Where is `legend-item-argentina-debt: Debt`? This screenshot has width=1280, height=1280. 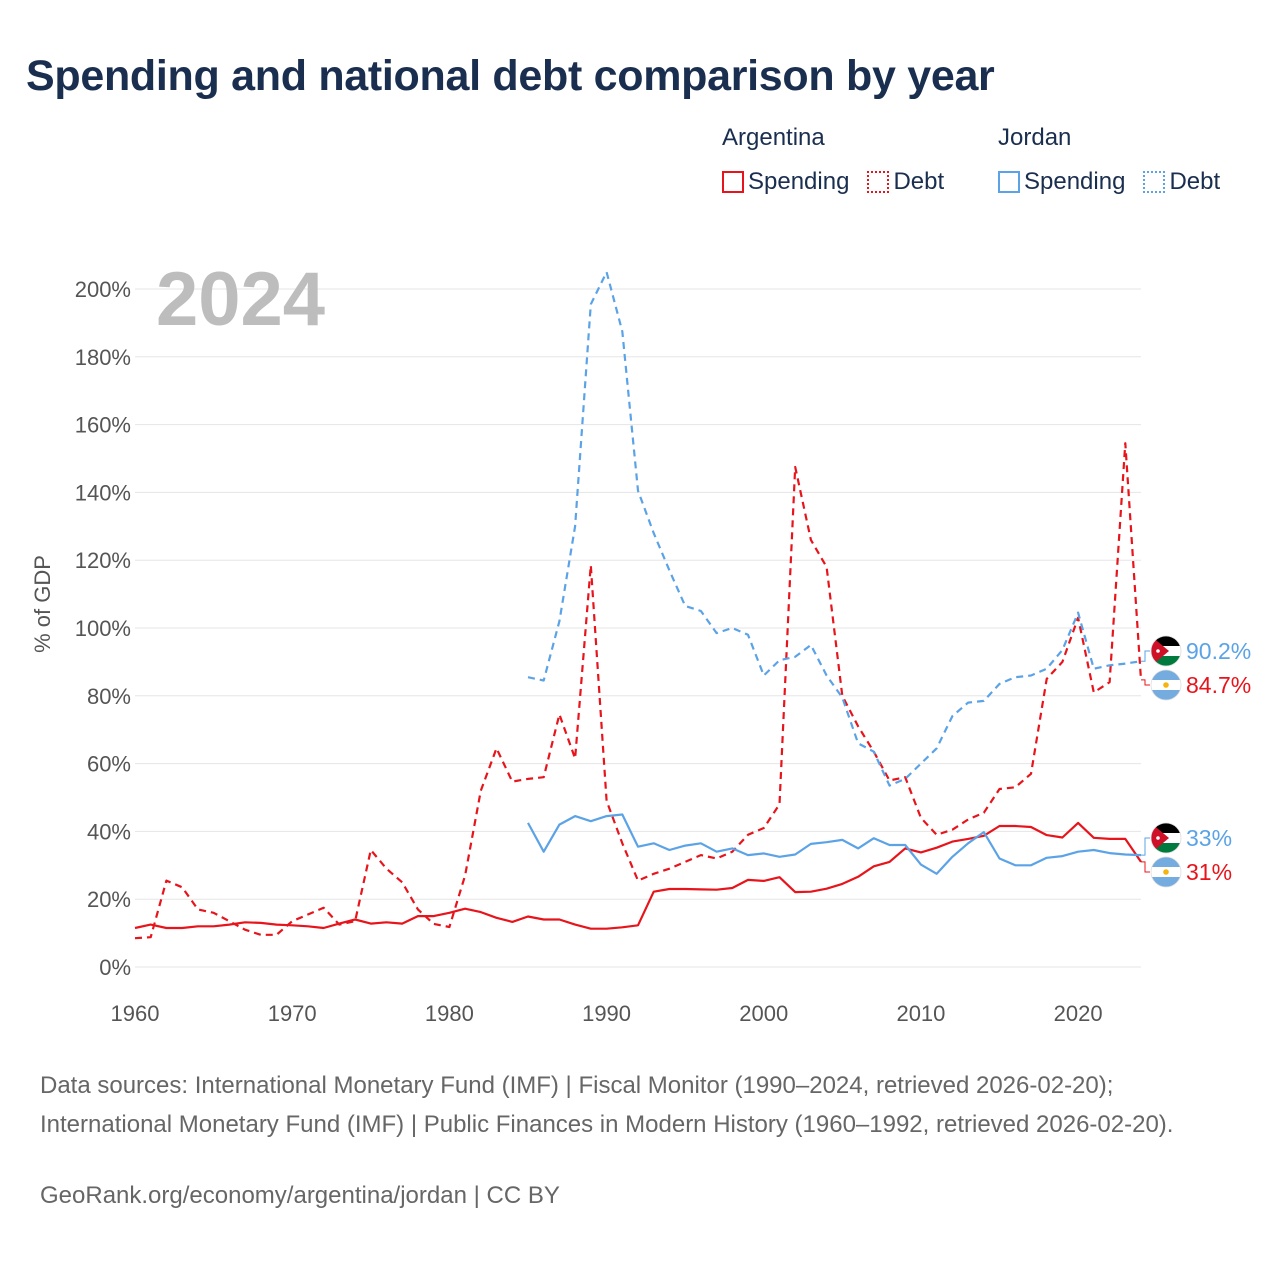
legend-item-argentina-debt: Debt is located at coordinates (905, 182).